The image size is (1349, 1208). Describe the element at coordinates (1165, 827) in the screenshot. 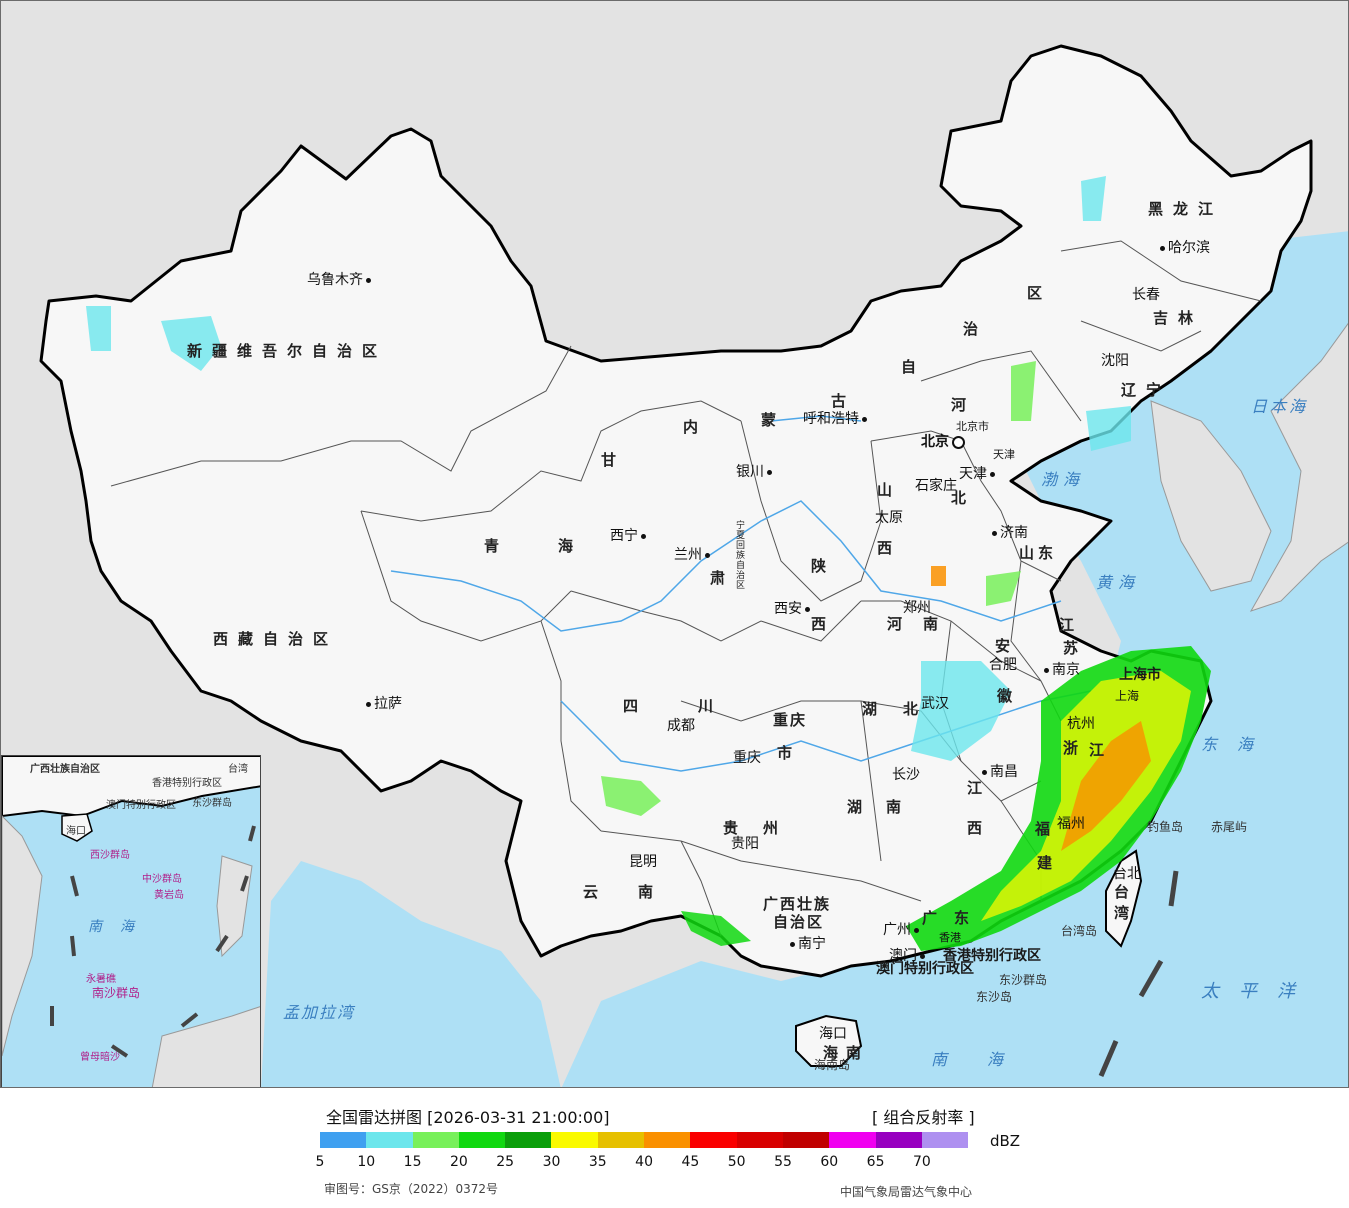

I see `island-diaoyu: 钓鱼岛` at that location.